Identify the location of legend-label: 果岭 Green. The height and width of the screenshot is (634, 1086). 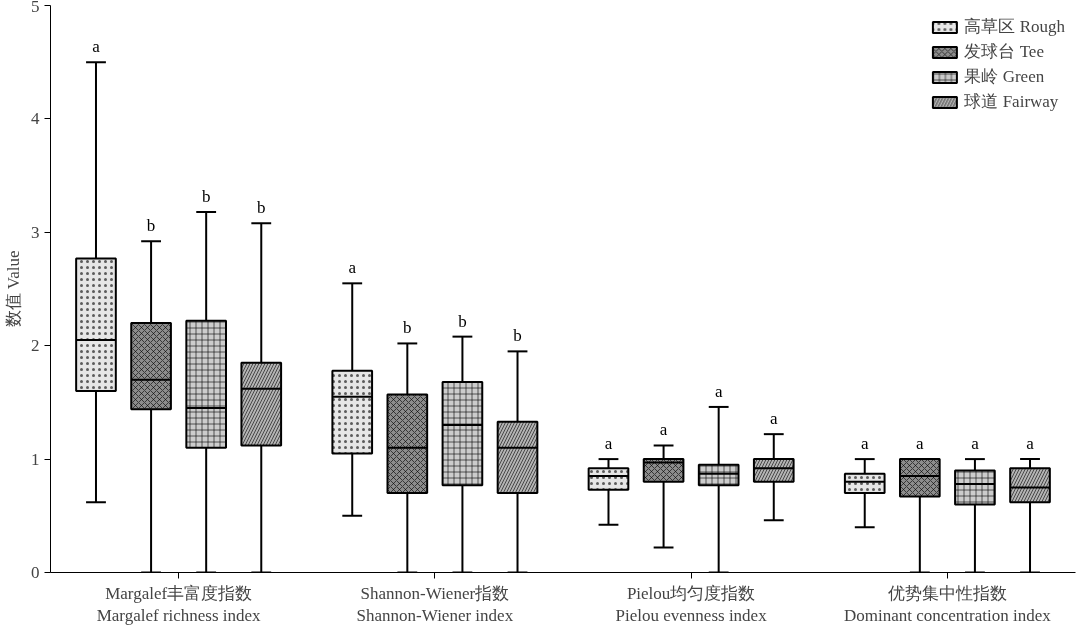
(1004, 77).